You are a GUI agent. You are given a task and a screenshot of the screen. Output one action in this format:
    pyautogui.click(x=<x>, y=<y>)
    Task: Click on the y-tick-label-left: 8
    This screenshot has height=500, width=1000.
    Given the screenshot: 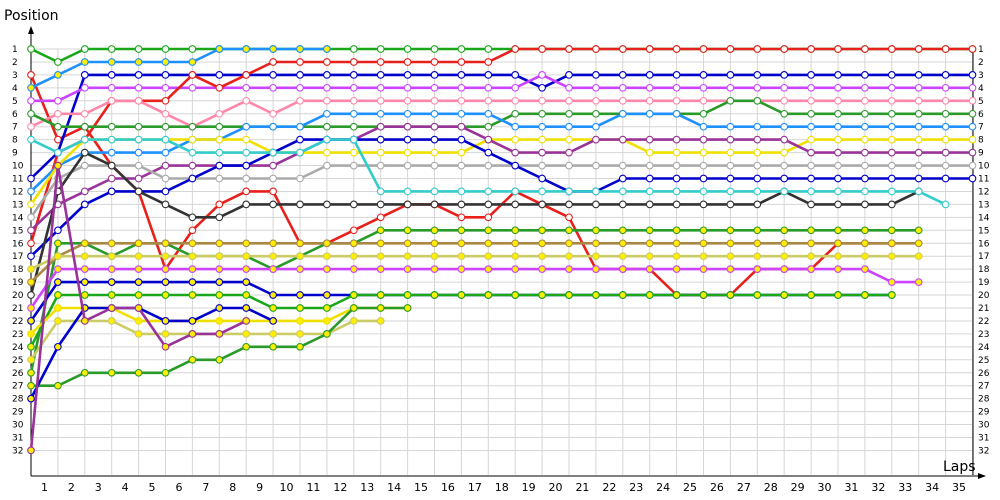 What is the action you would take?
    pyautogui.click(x=15, y=141)
    